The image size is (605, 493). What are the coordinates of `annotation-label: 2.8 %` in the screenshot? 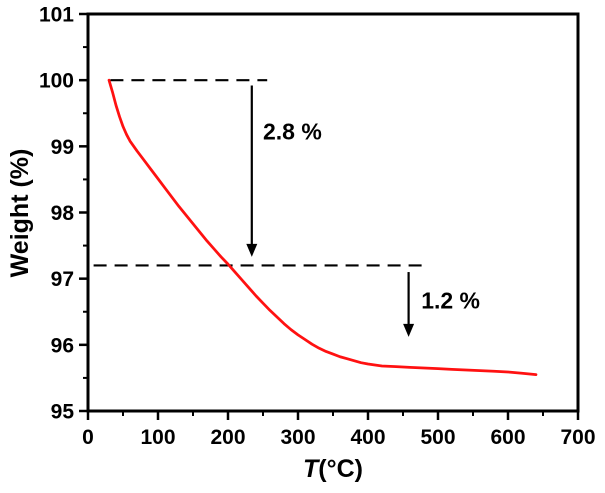 It's located at (292, 132).